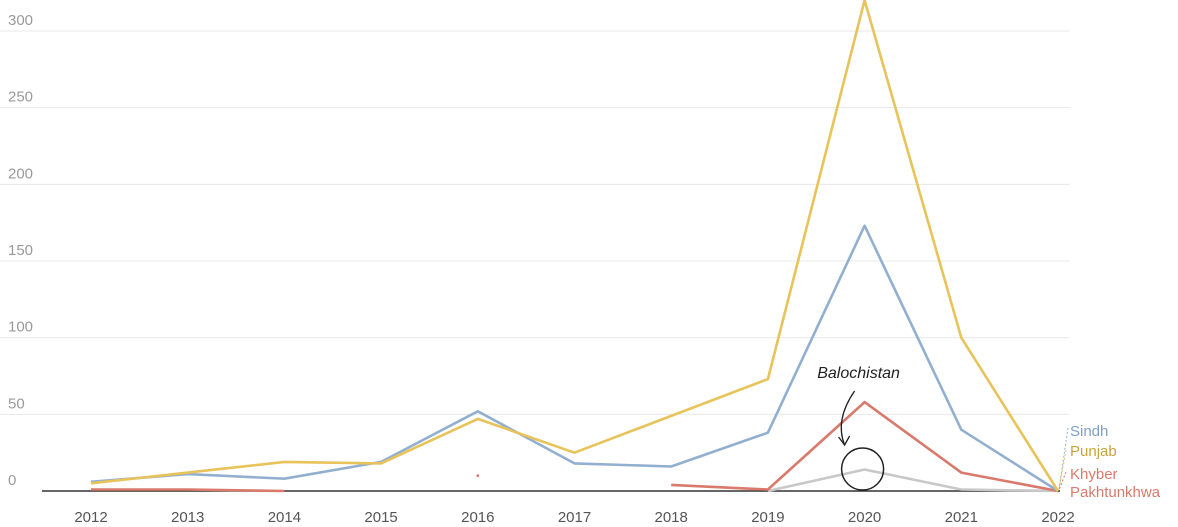 The width and height of the screenshot is (1178, 527). I want to click on x-tick-label-2019: 2019, so click(767, 517).